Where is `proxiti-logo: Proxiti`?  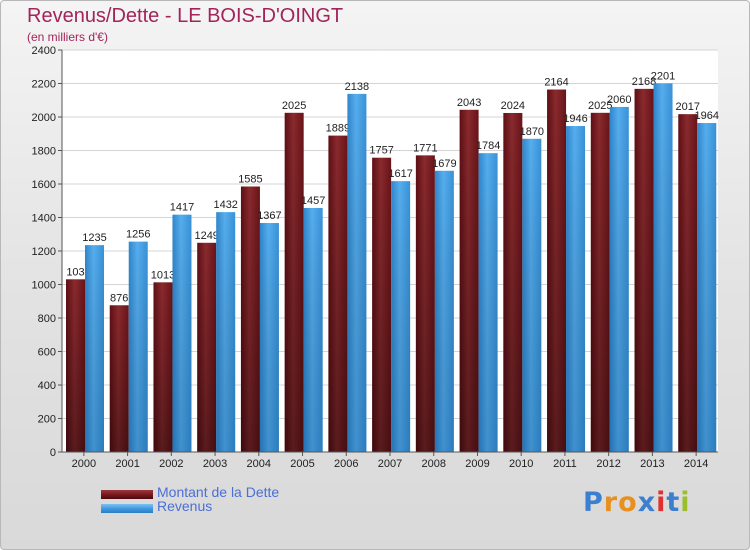 proxiti-logo: Proxiti is located at coordinates (637, 502).